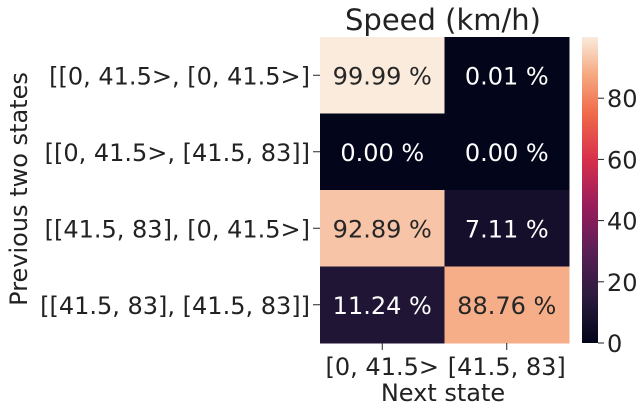  What do you see at coordinates (622, 222) in the screenshot?
I see `colorbar-tick-label: 40` at bounding box center [622, 222].